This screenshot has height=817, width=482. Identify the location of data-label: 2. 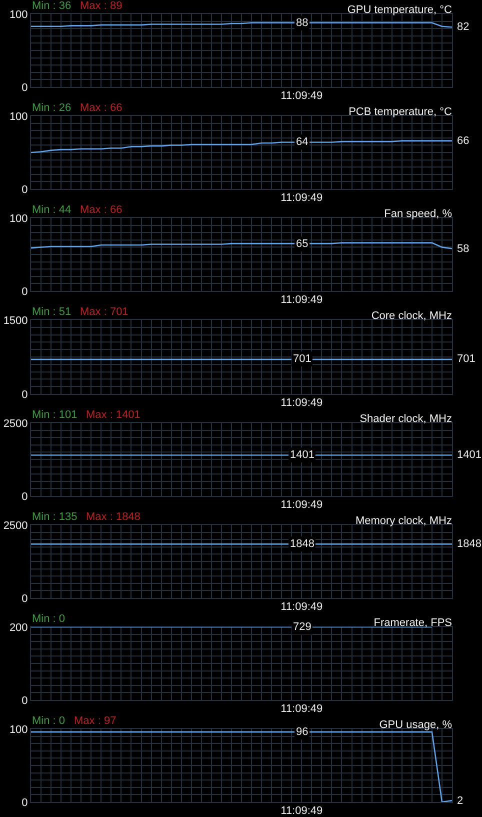
(460, 801).